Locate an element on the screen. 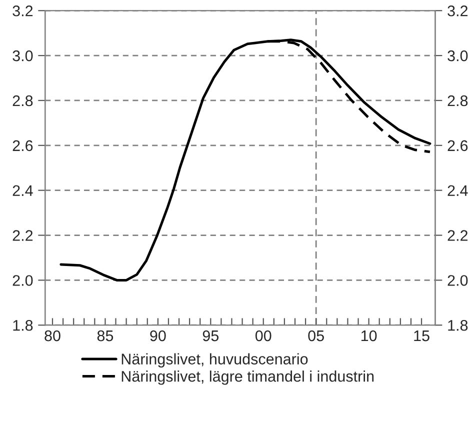 Image resolution: width=470 pixels, height=425 pixels. y-tick-label: 2.4 is located at coordinates (22, 190).